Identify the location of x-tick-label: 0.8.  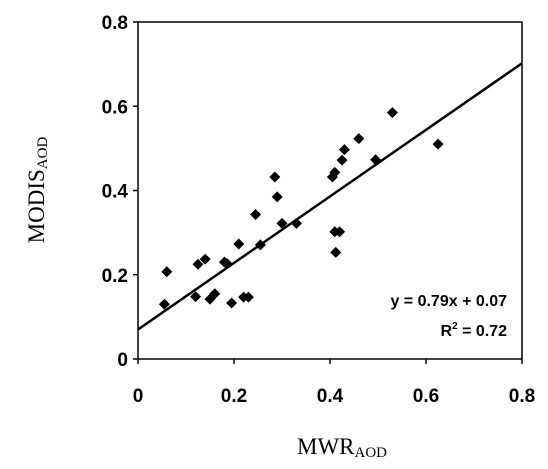
(522, 396).